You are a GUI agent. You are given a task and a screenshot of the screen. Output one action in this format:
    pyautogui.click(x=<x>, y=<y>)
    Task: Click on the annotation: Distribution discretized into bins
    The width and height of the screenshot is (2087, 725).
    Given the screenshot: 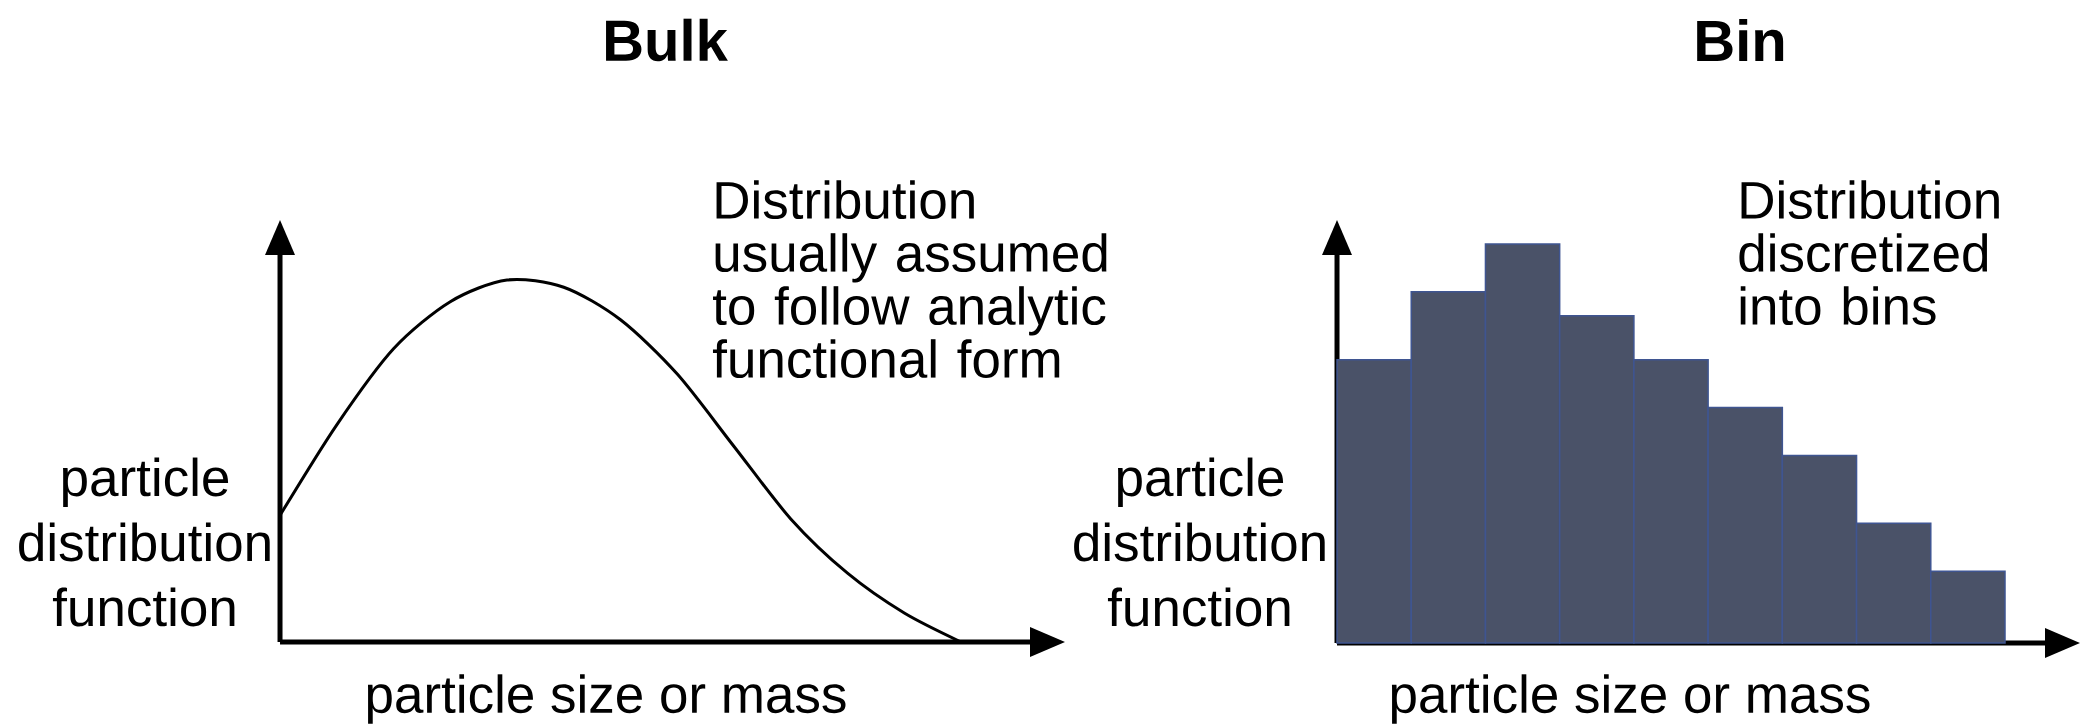 What is the action you would take?
    pyautogui.click(x=1869, y=253)
    